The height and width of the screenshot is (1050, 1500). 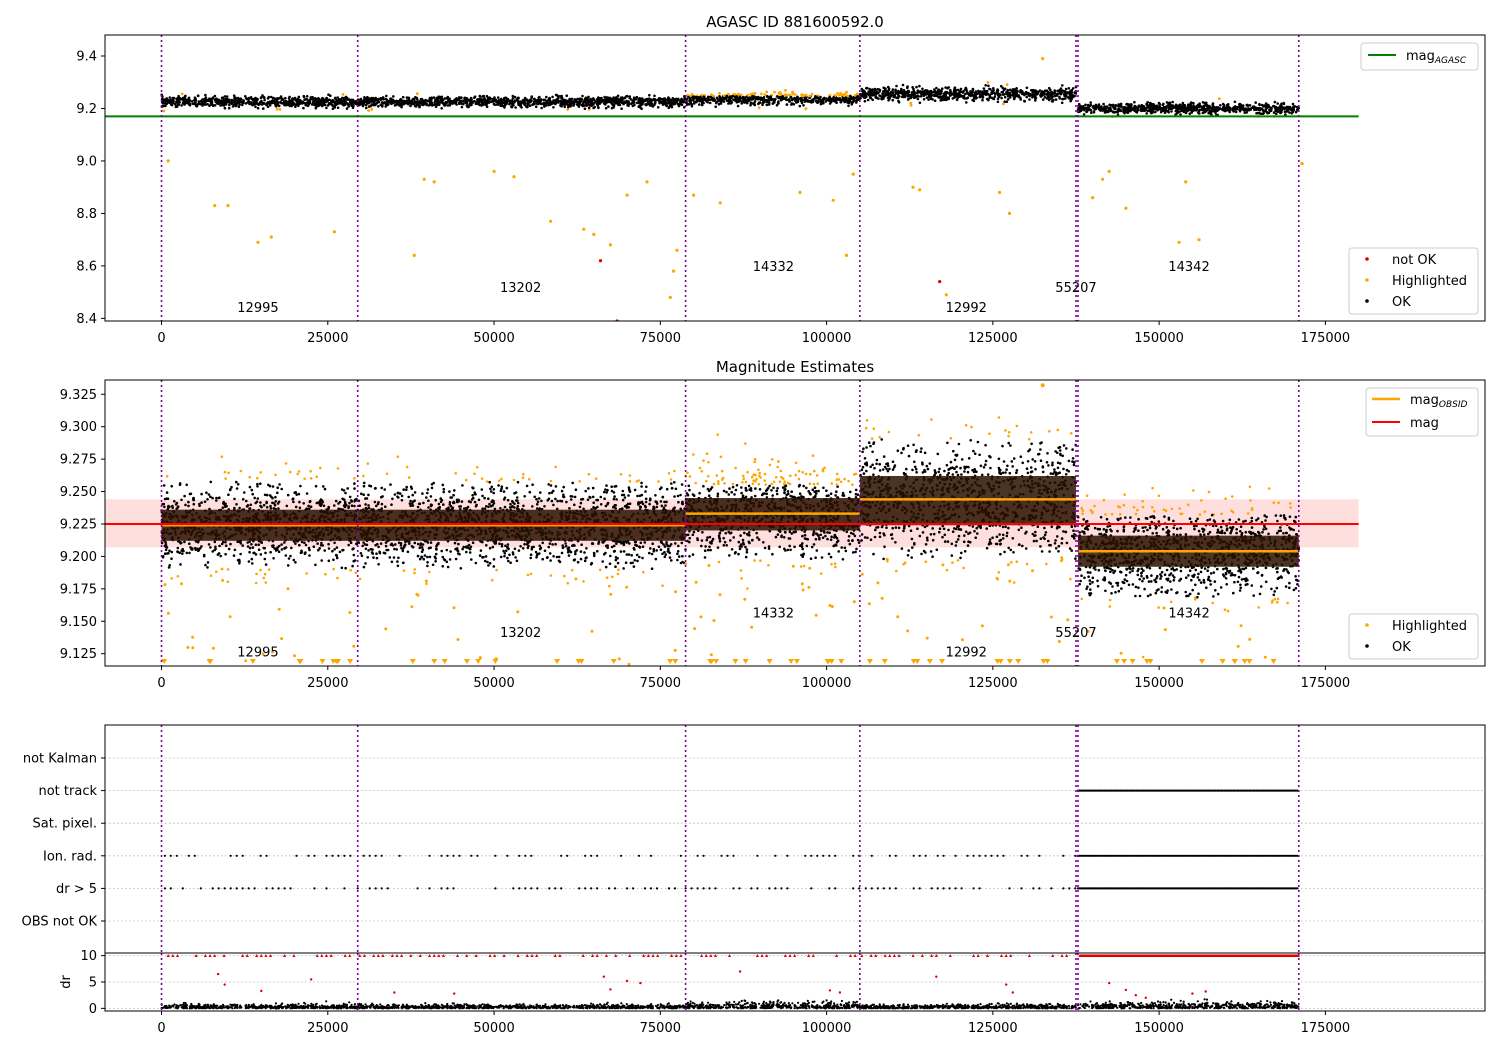 What do you see at coordinates (1326, 338) in the screenshot?
I see `x-tick-label: 175000` at bounding box center [1326, 338].